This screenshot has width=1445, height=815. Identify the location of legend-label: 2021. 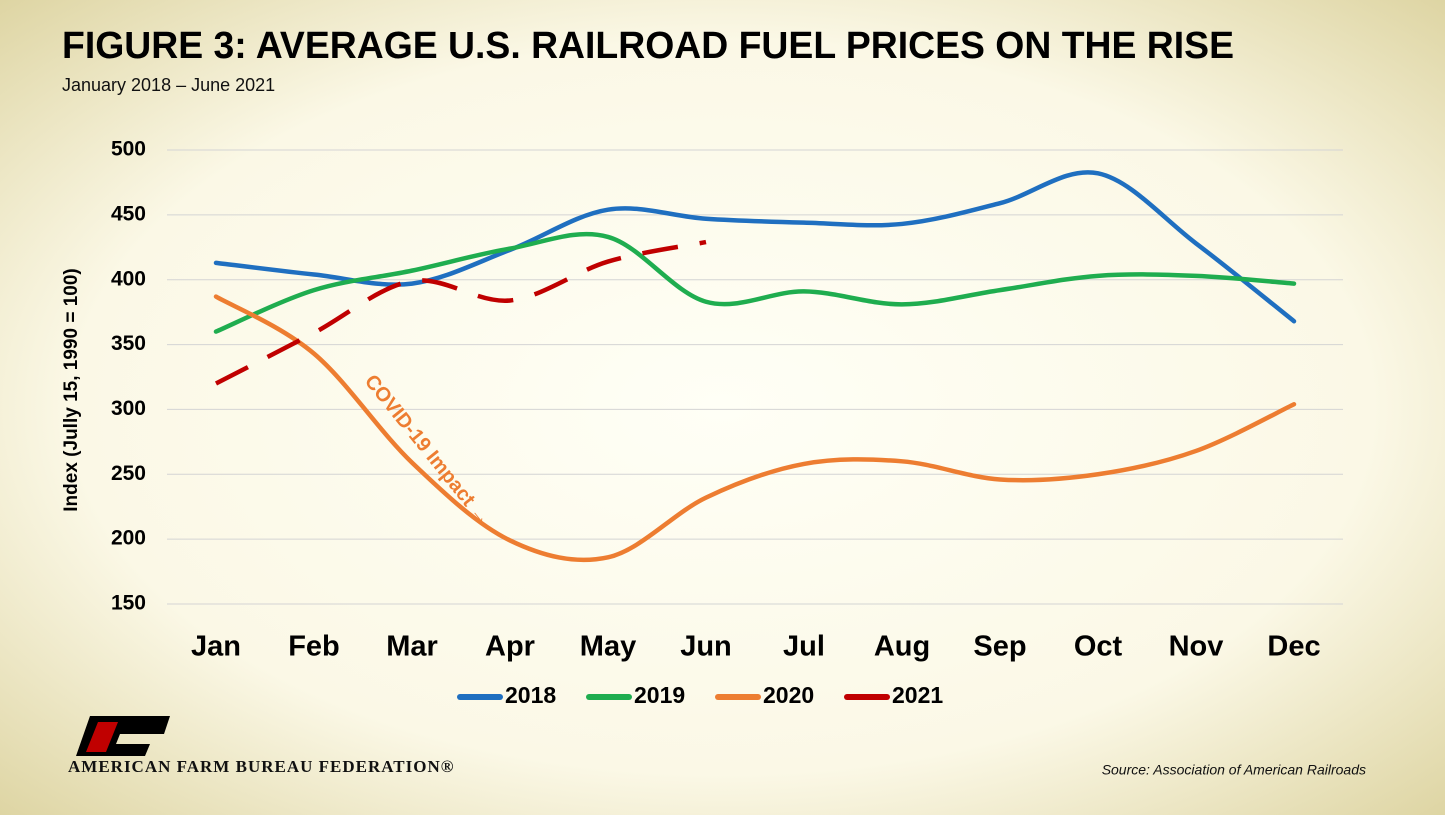
(917, 695).